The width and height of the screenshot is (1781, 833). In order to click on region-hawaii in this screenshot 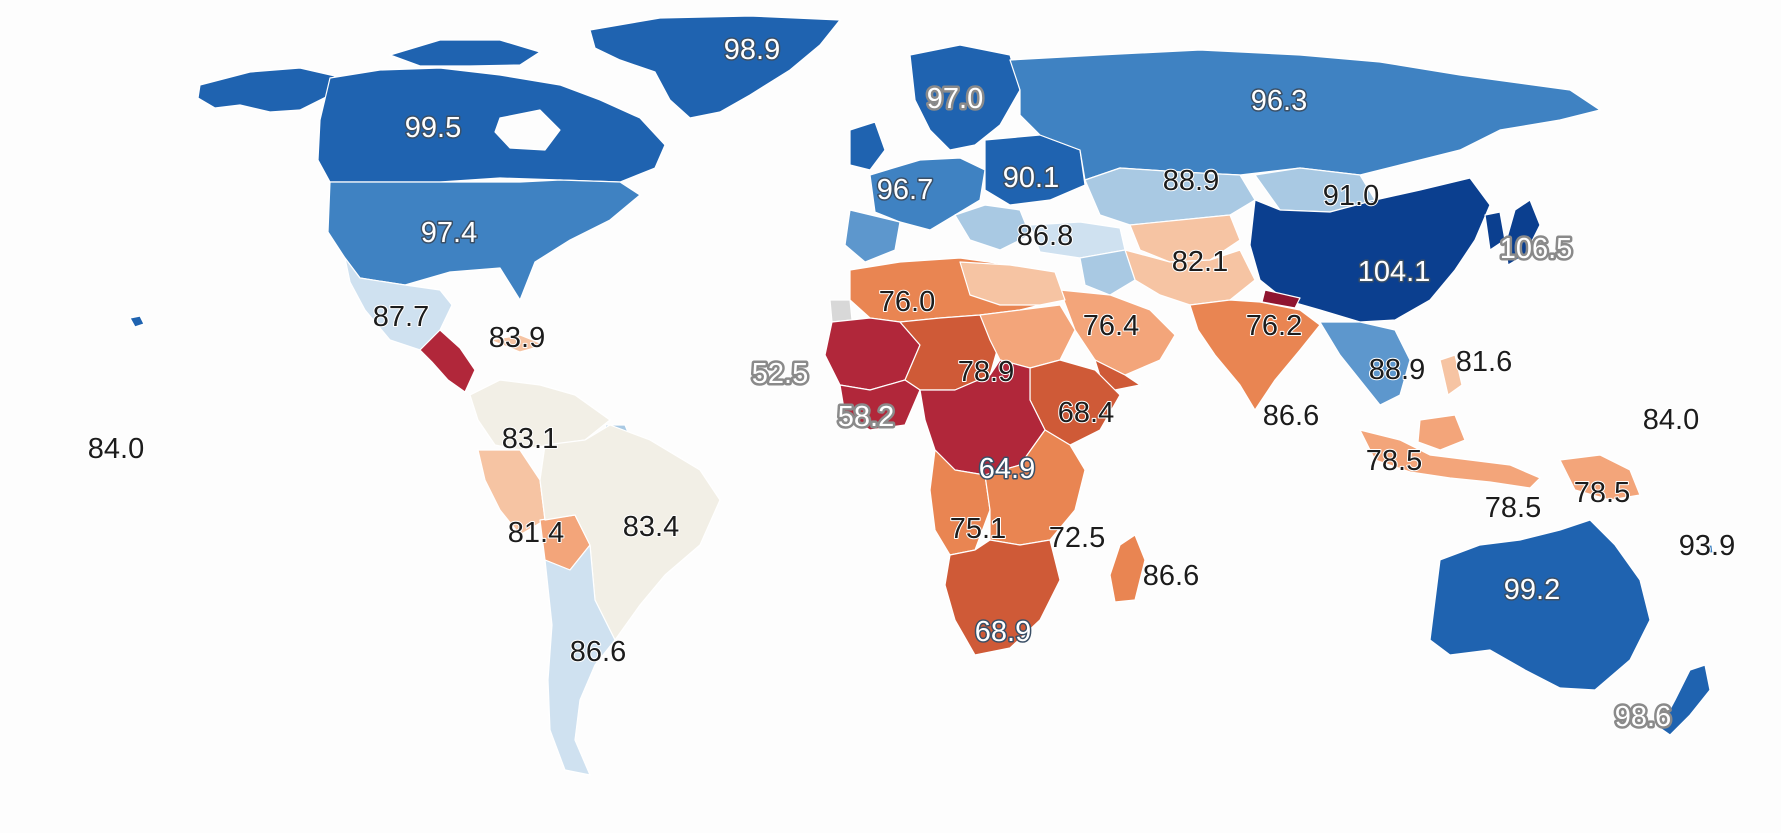, I will do `click(137, 321)`.